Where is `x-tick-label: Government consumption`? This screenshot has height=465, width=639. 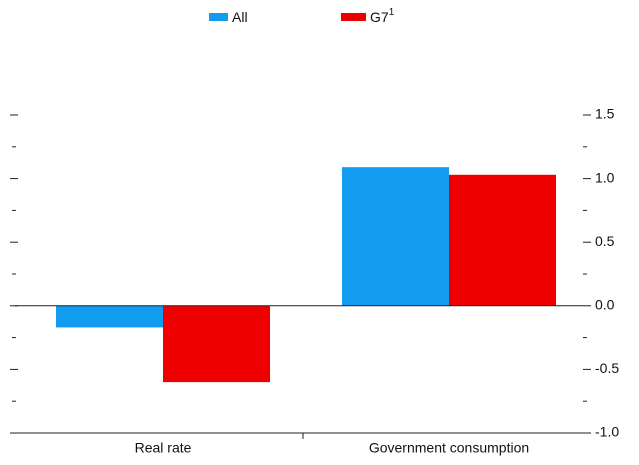 x-tick-label: Government consumption is located at coordinates (449, 448).